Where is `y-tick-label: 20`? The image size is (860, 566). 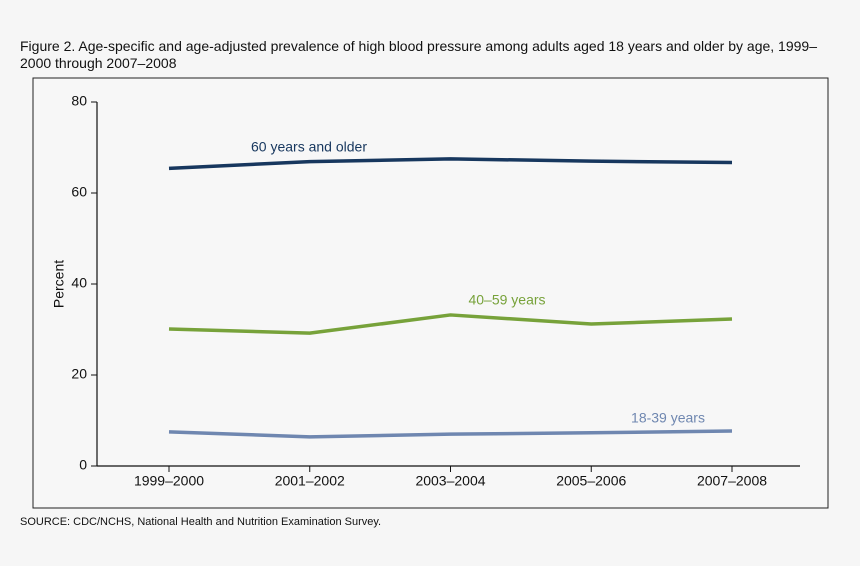 y-tick-label: 20 is located at coordinates (79, 374).